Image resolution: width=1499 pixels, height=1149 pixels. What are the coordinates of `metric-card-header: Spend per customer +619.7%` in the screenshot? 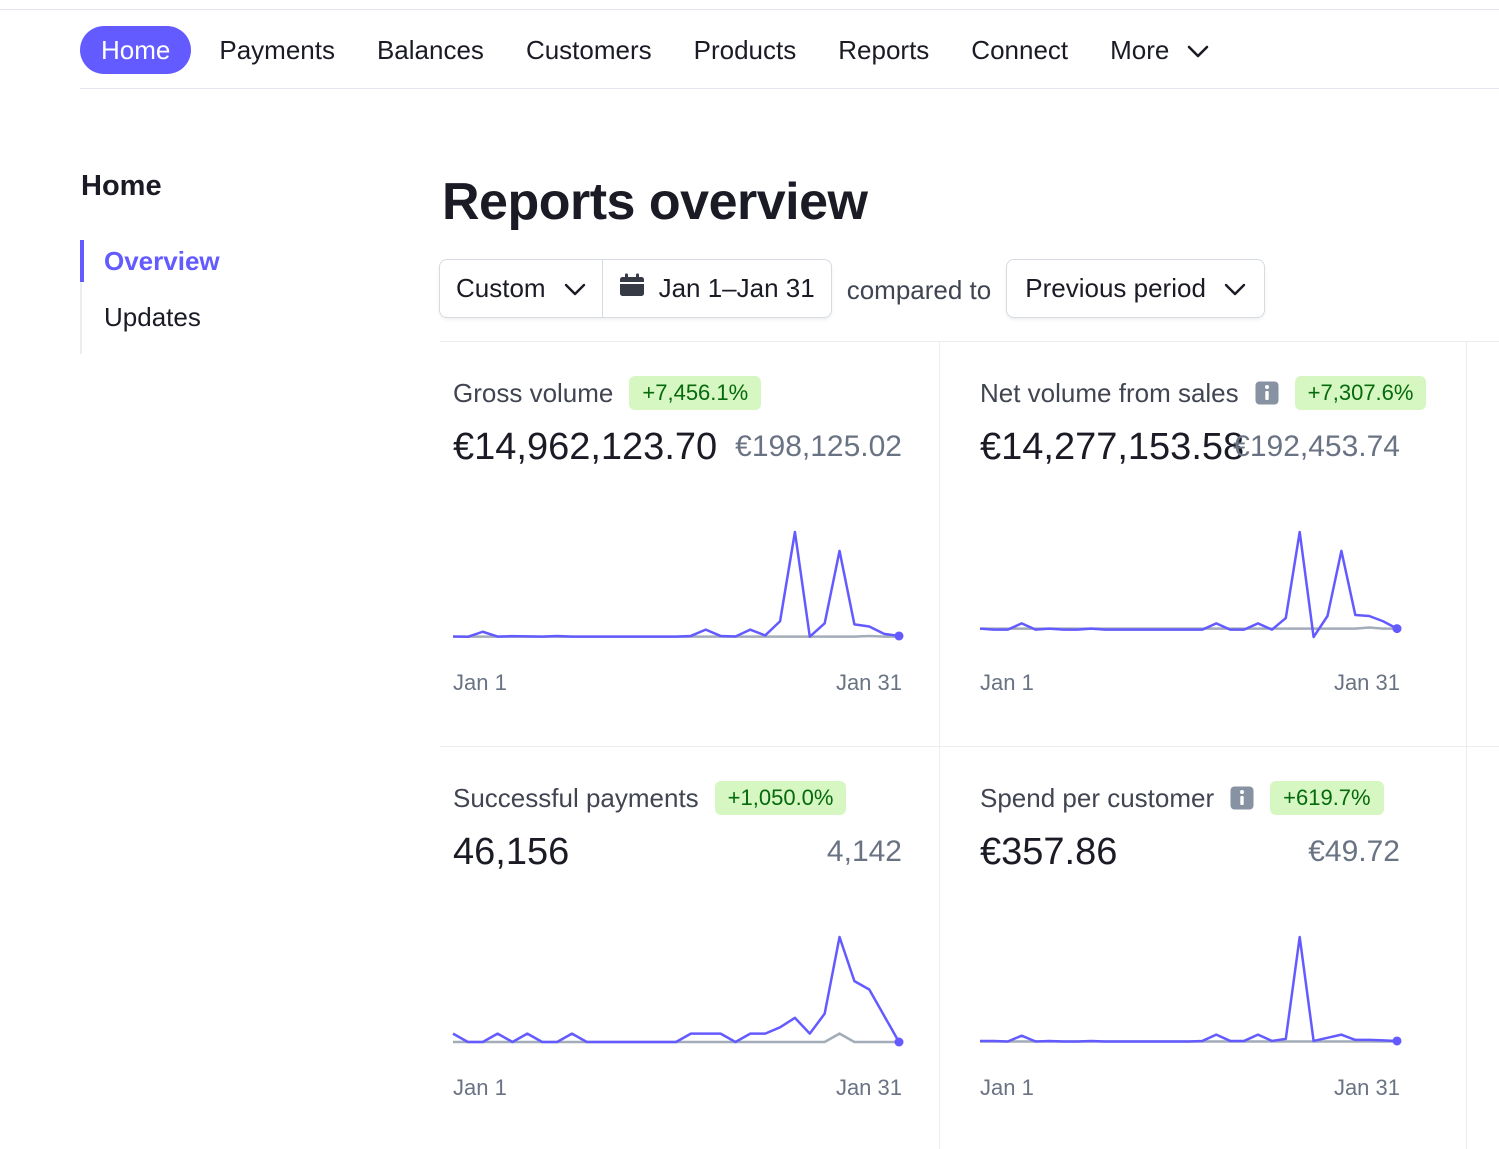 It's located at (1182, 798).